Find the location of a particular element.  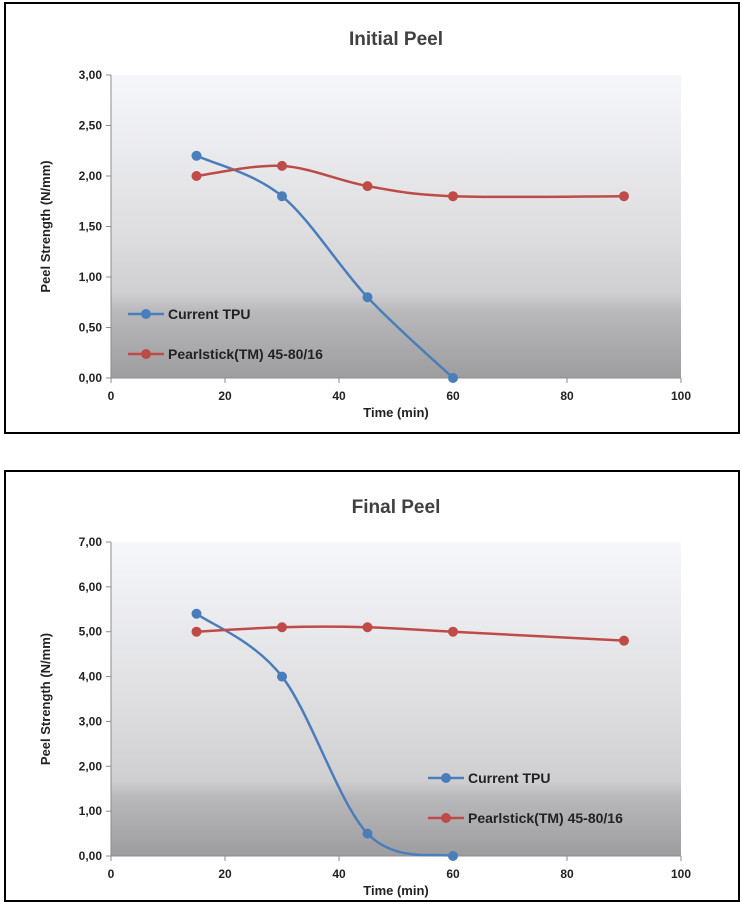

y-tick-label: 0,50 is located at coordinates (91, 328).